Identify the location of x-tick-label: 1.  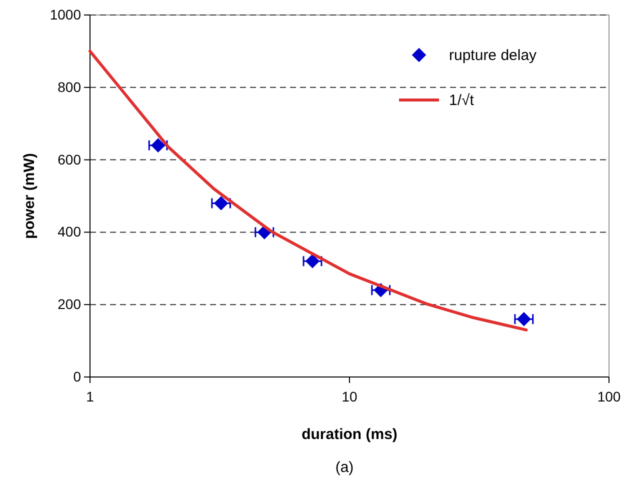
(90, 396).